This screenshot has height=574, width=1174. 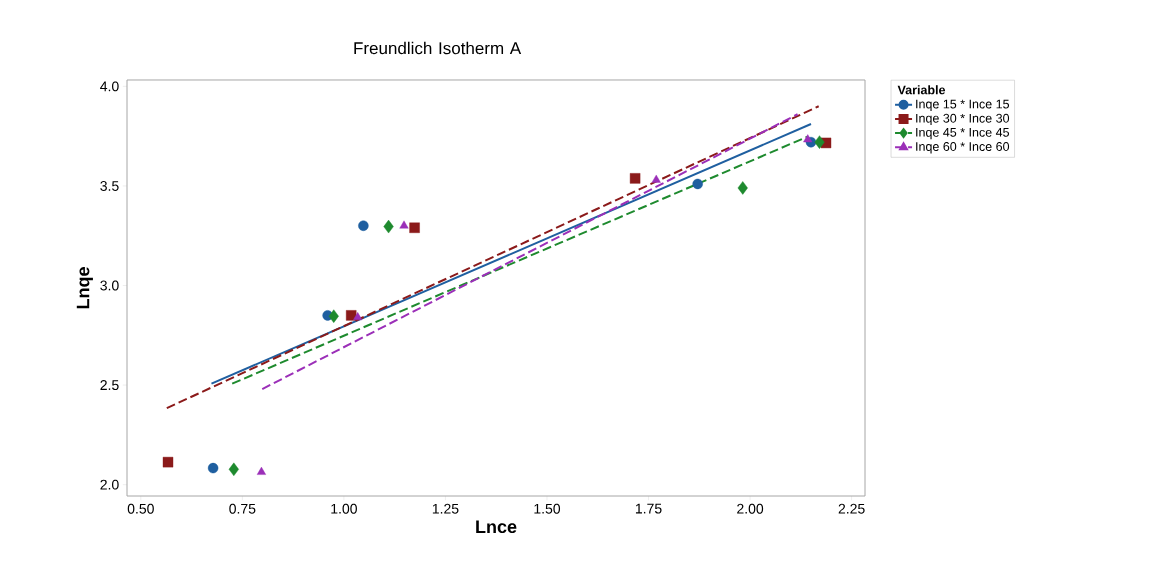 What do you see at coordinates (963, 105) in the screenshot?
I see `legend-label: Inqe 15 * Ince 15` at bounding box center [963, 105].